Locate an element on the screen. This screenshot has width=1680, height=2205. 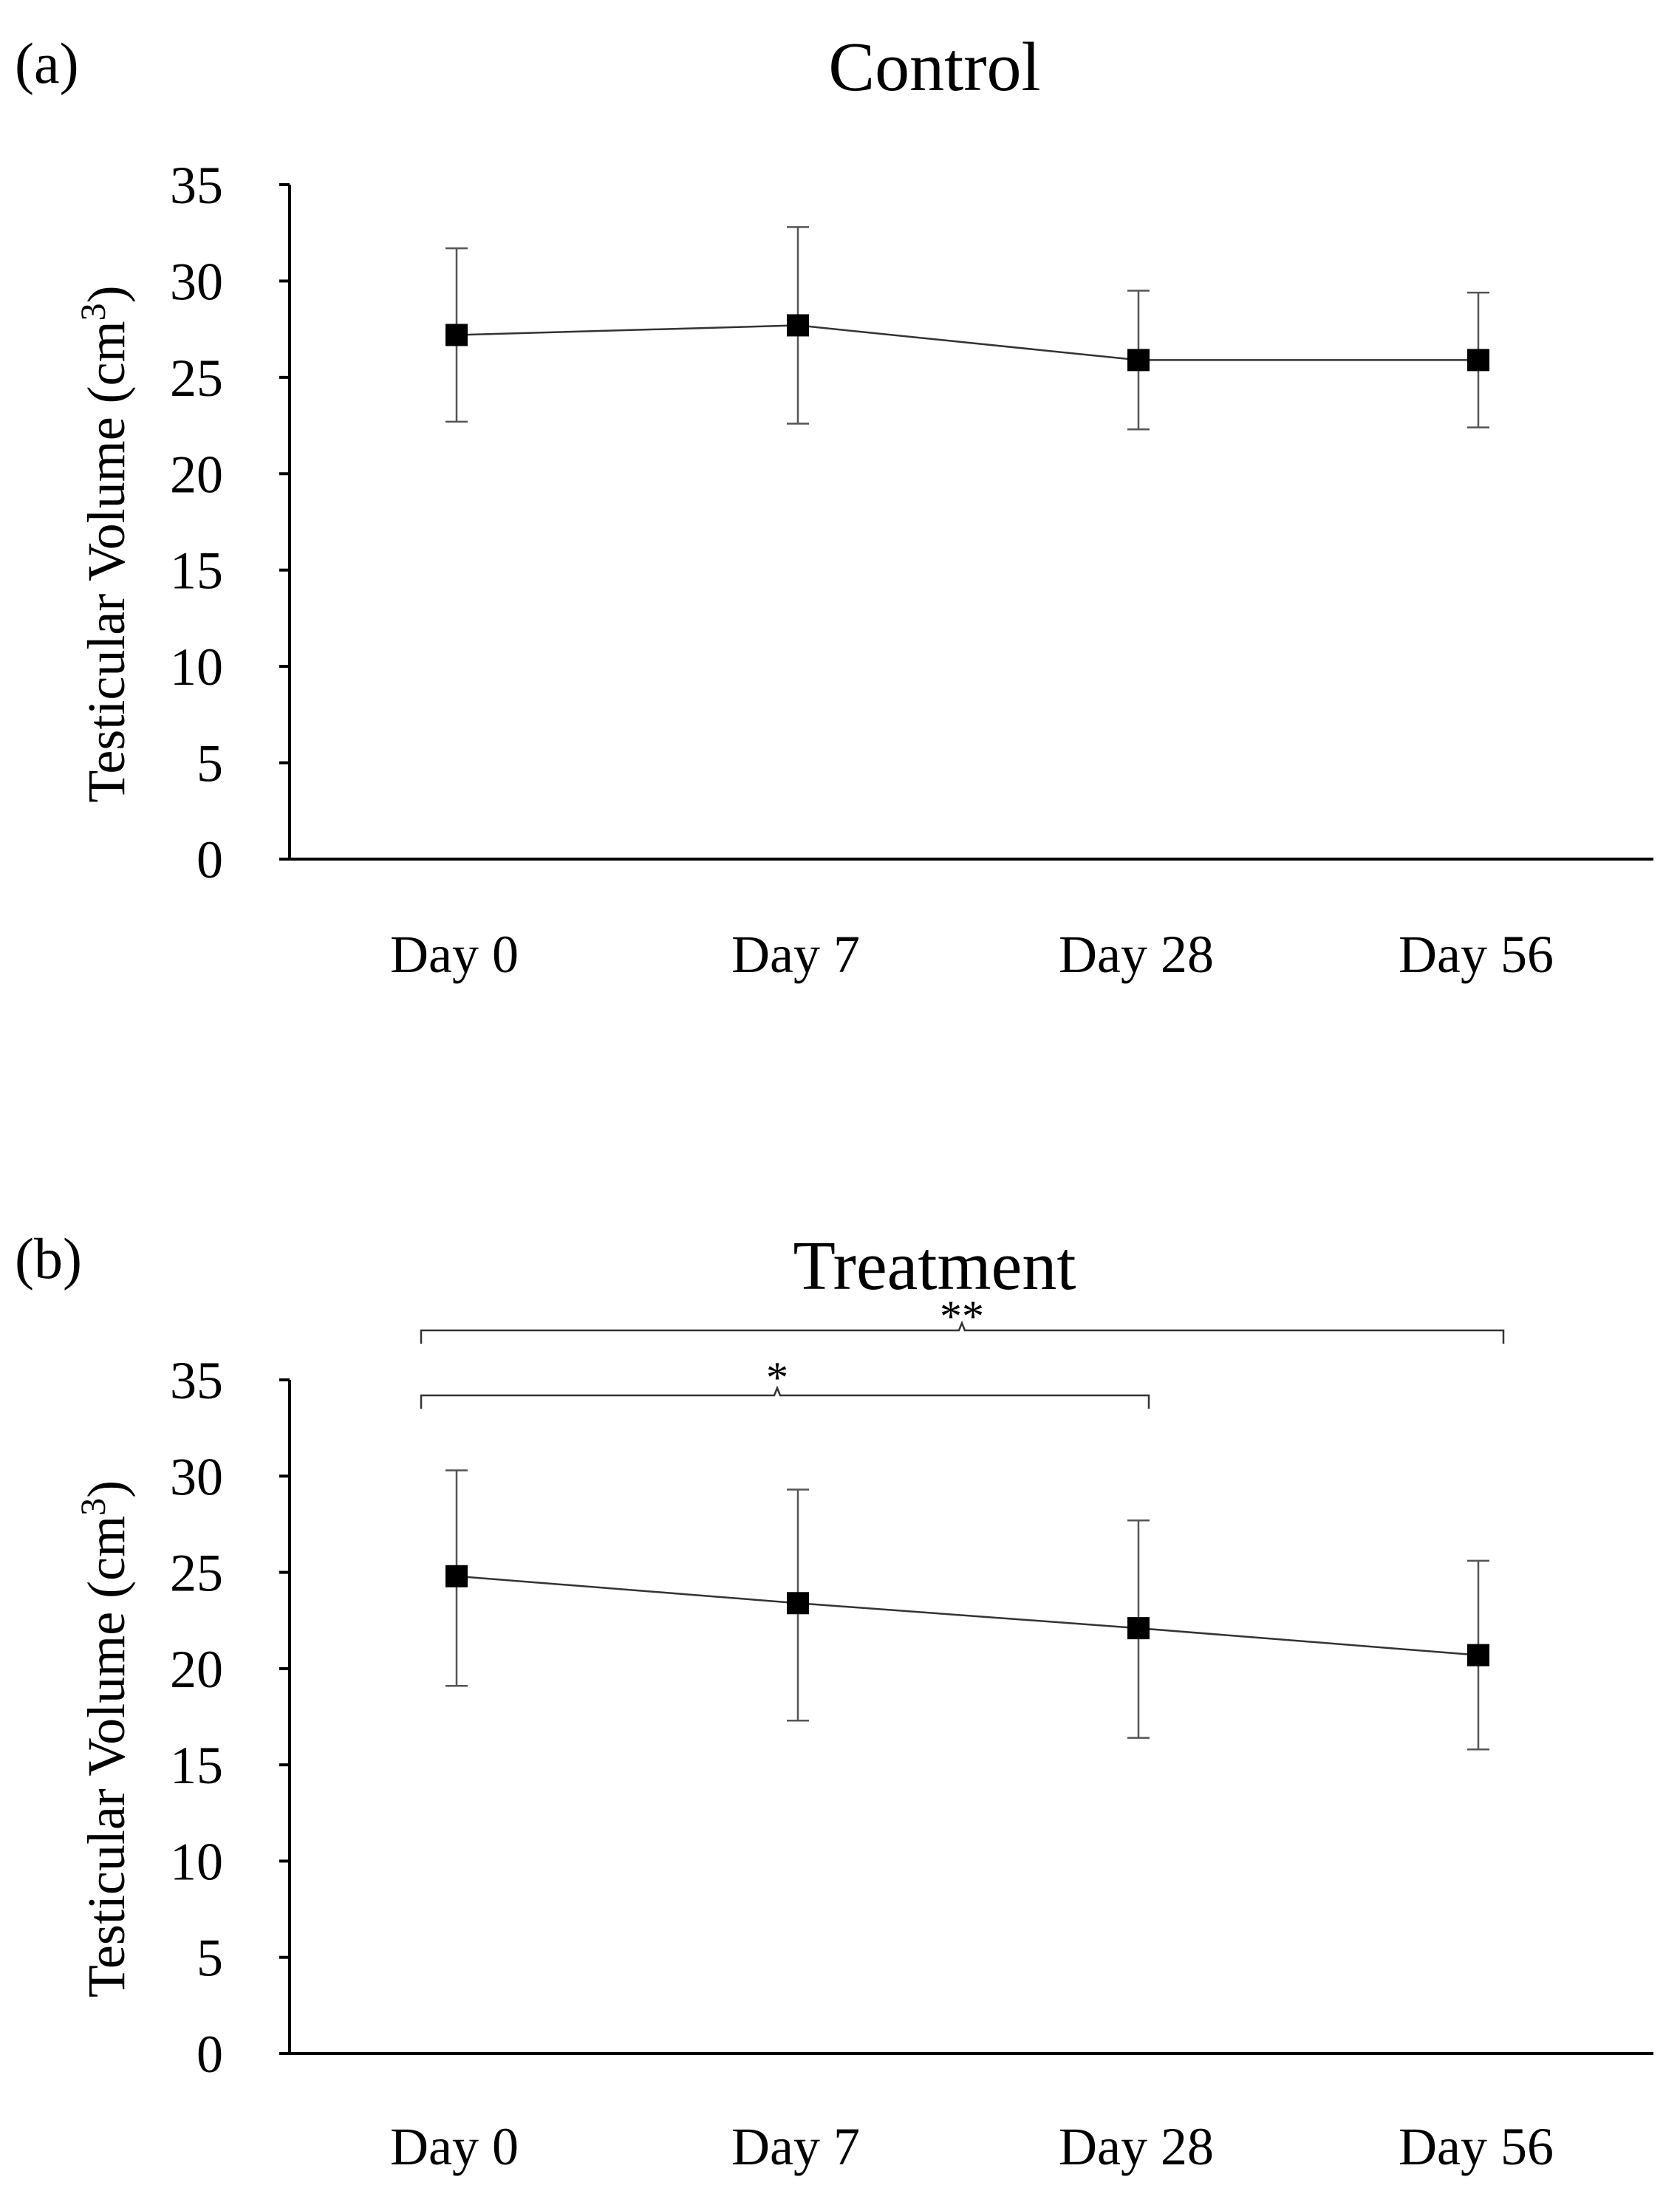
significance-bracket: * is located at coordinates (785, 1381).